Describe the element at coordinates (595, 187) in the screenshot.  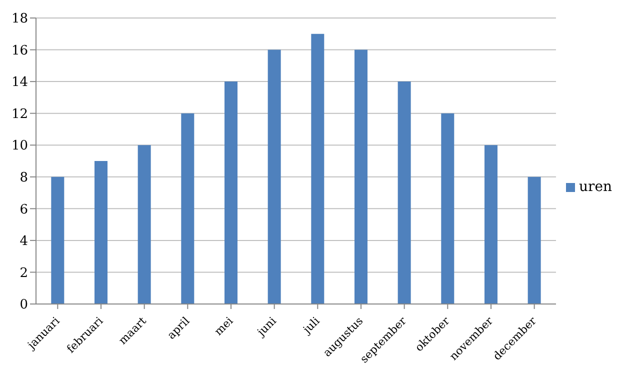
I see `legend-label: uren` at that location.